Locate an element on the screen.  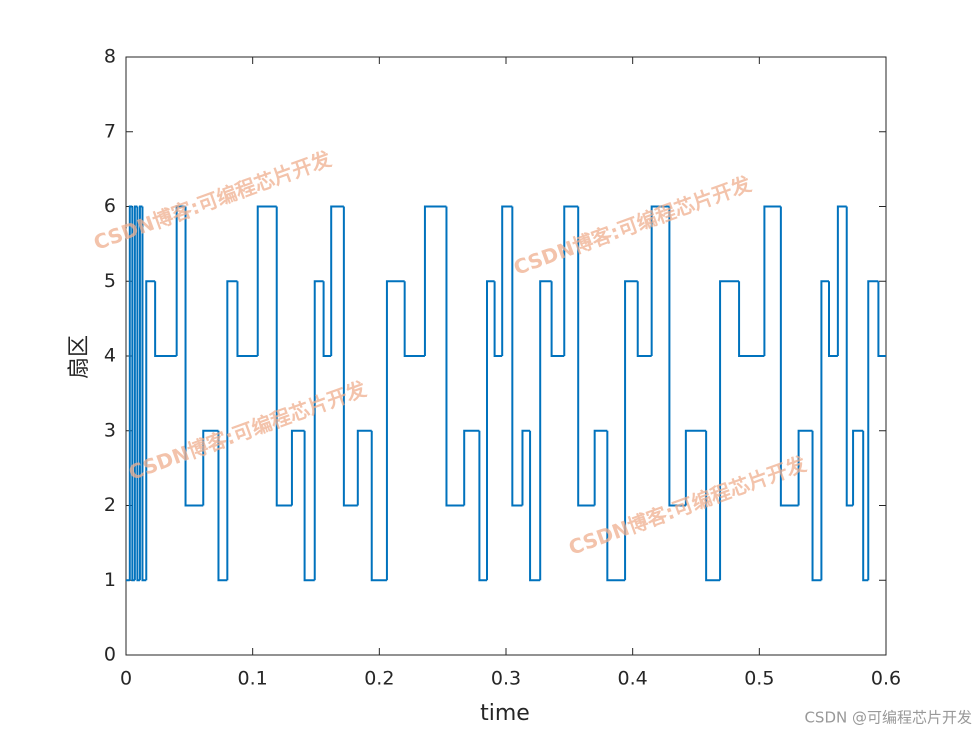
y-tick-label: 6 is located at coordinates (110, 206).